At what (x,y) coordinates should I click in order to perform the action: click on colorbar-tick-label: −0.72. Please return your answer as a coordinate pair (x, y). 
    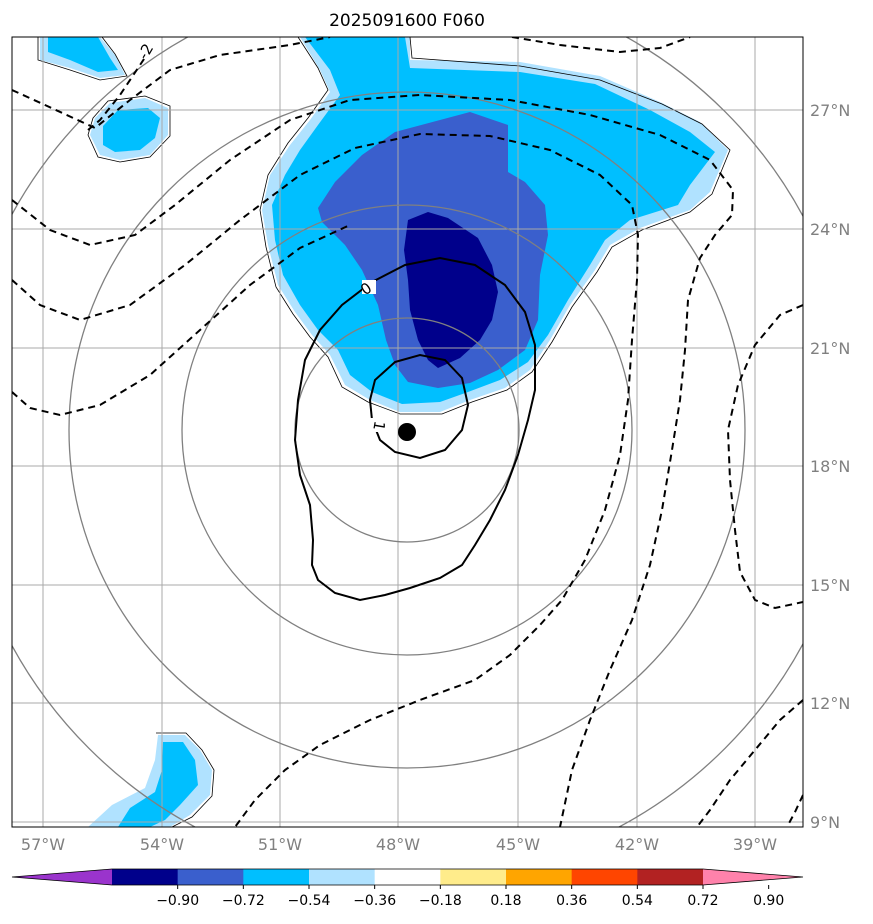
    Looking at the image, I should click on (243, 901).